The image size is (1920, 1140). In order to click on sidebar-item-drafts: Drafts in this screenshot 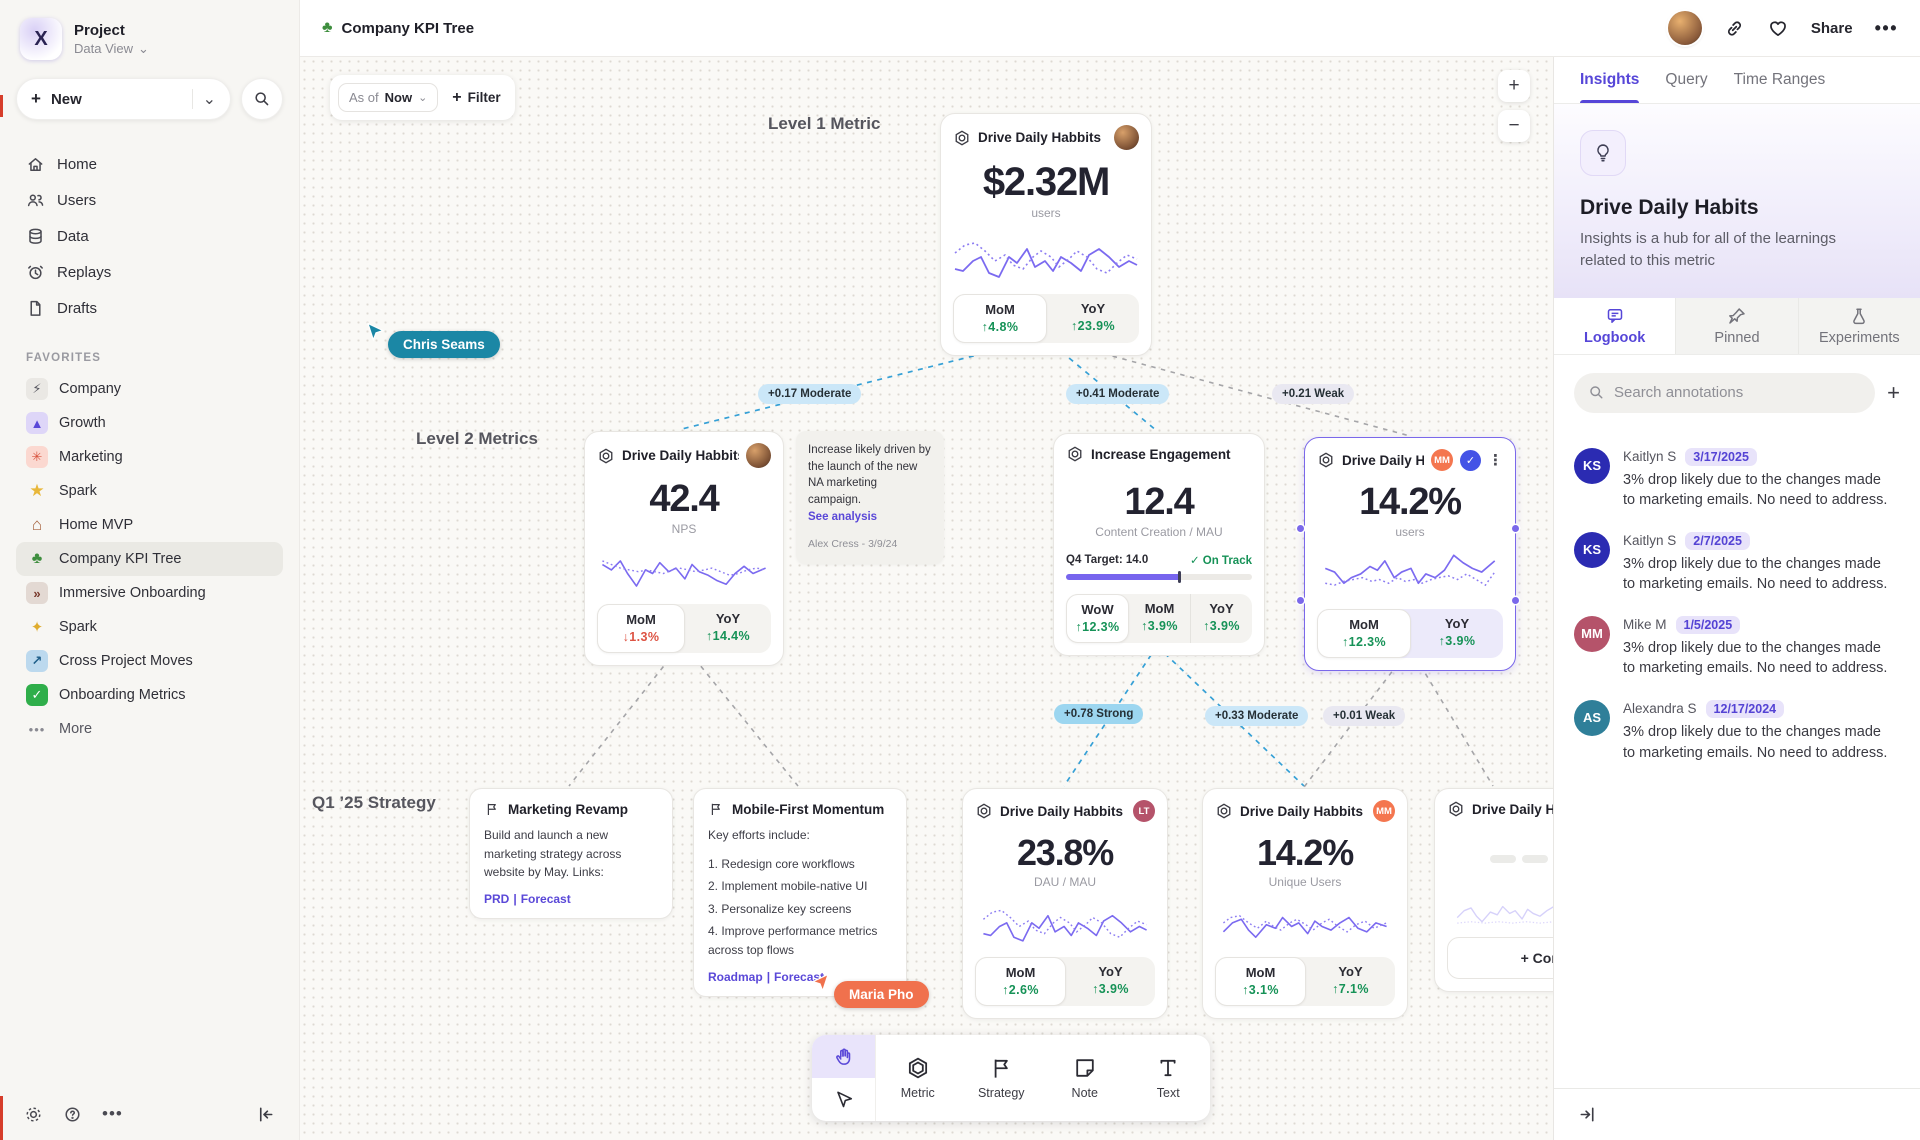, I will do `click(149, 308)`.